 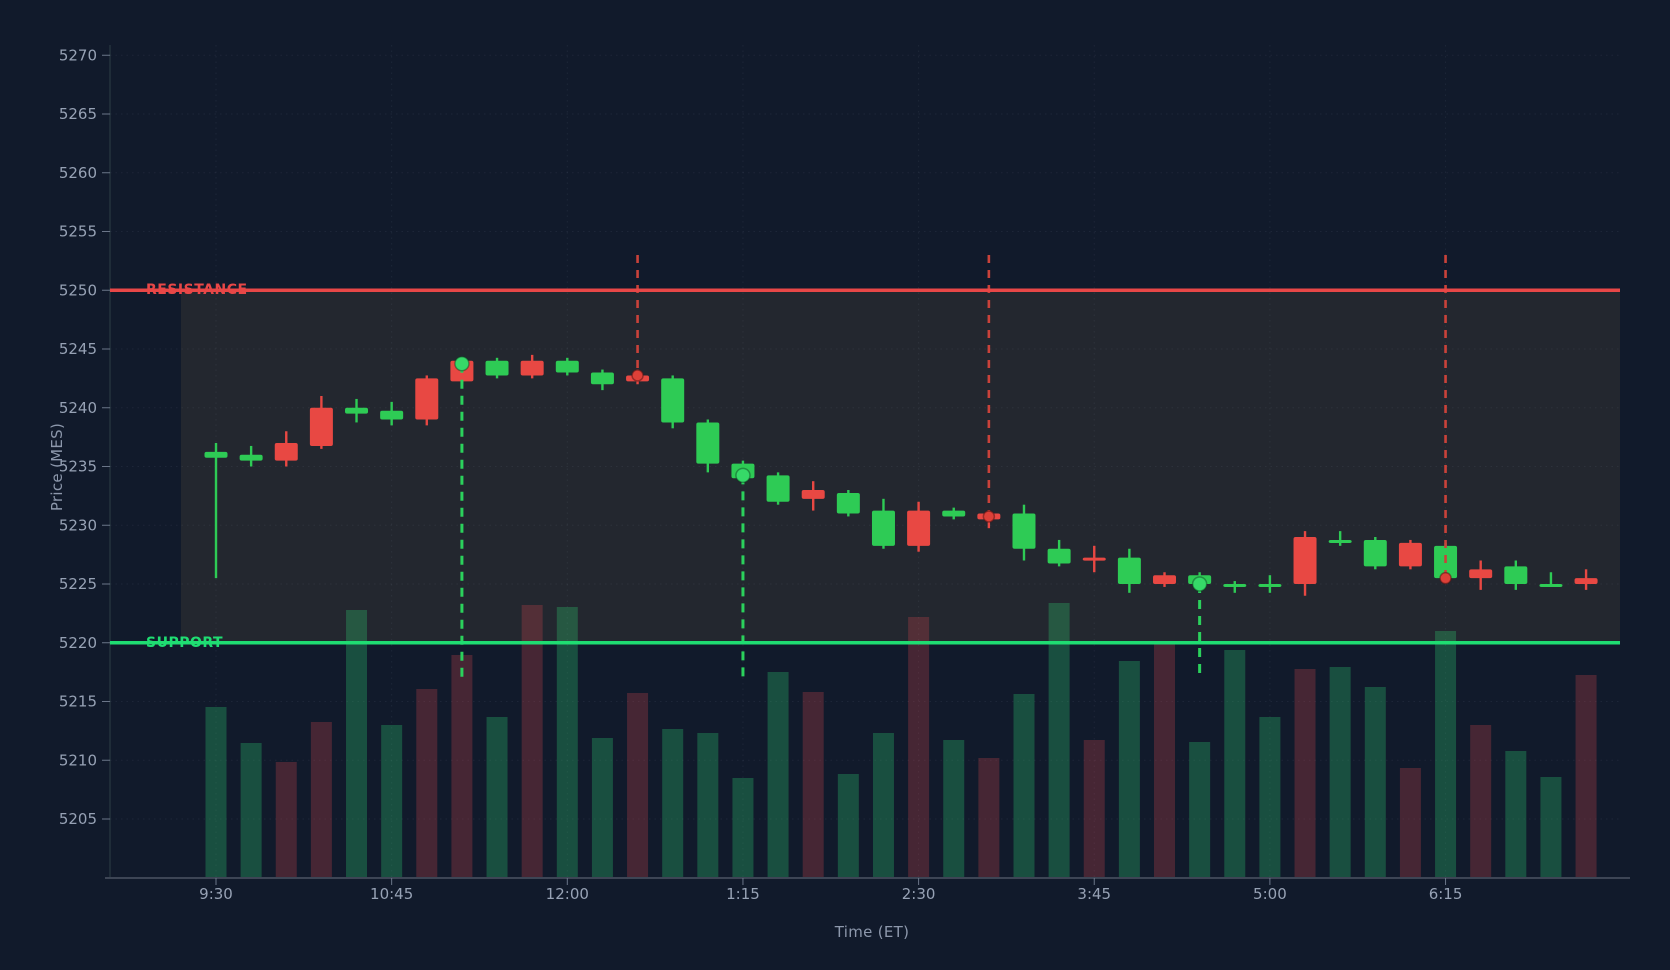 What do you see at coordinates (78, 643) in the screenshot?
I see `y-tick-label: 5220` at bounding box center [78, 643].